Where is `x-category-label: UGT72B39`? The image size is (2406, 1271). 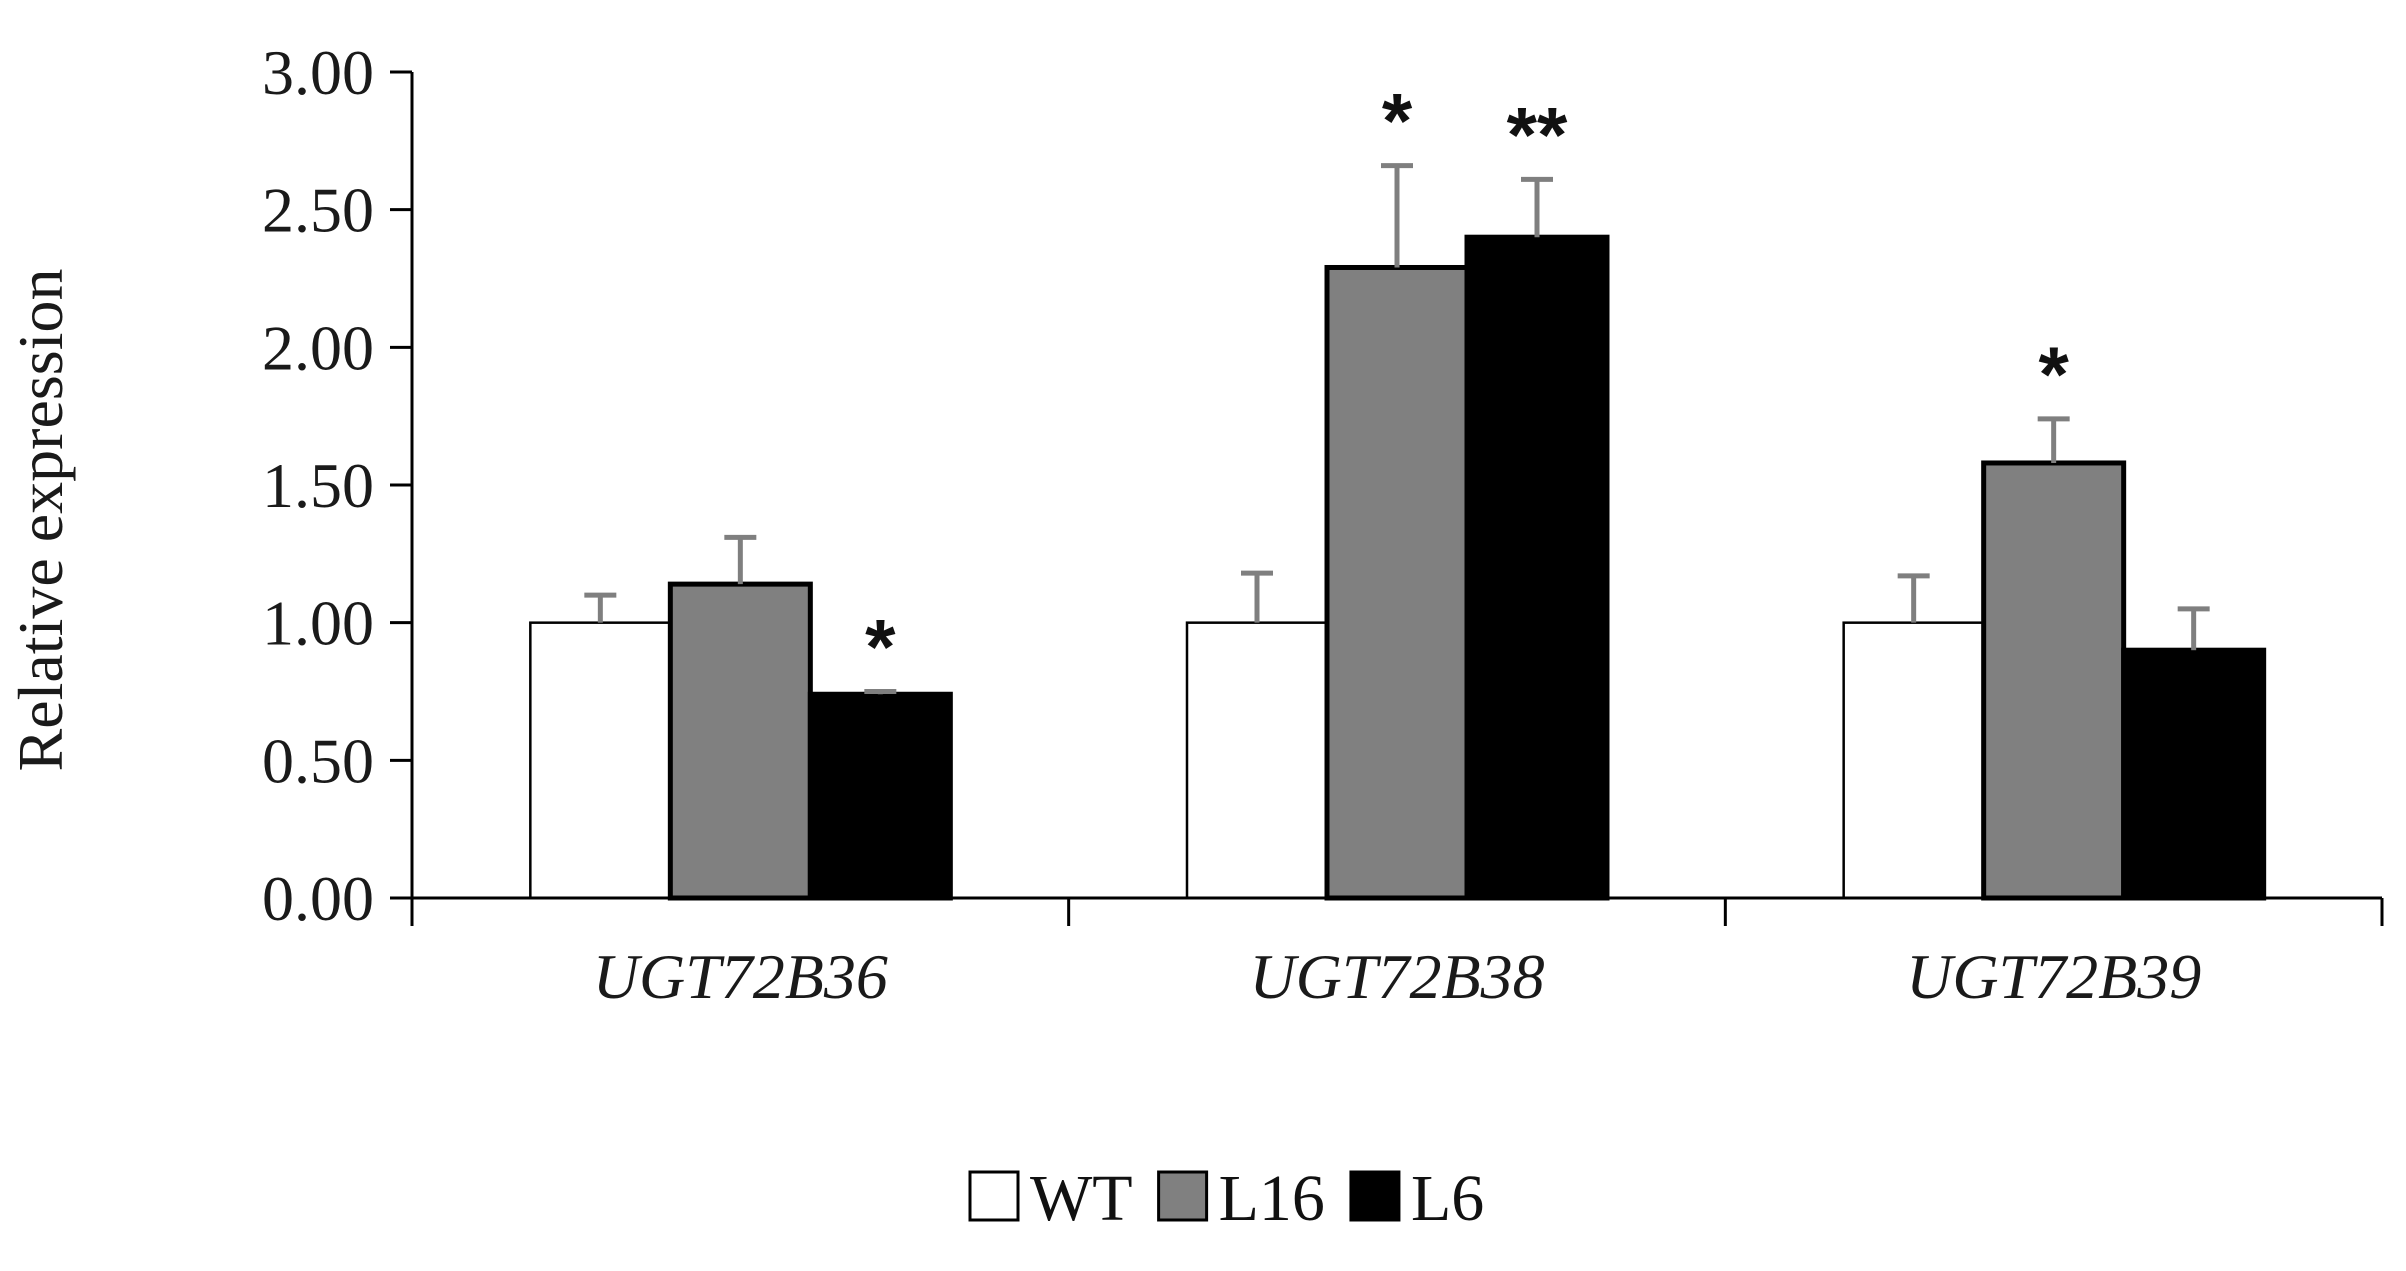 x-category-label: UGT72B39 is located at coordinates (2053, 976).